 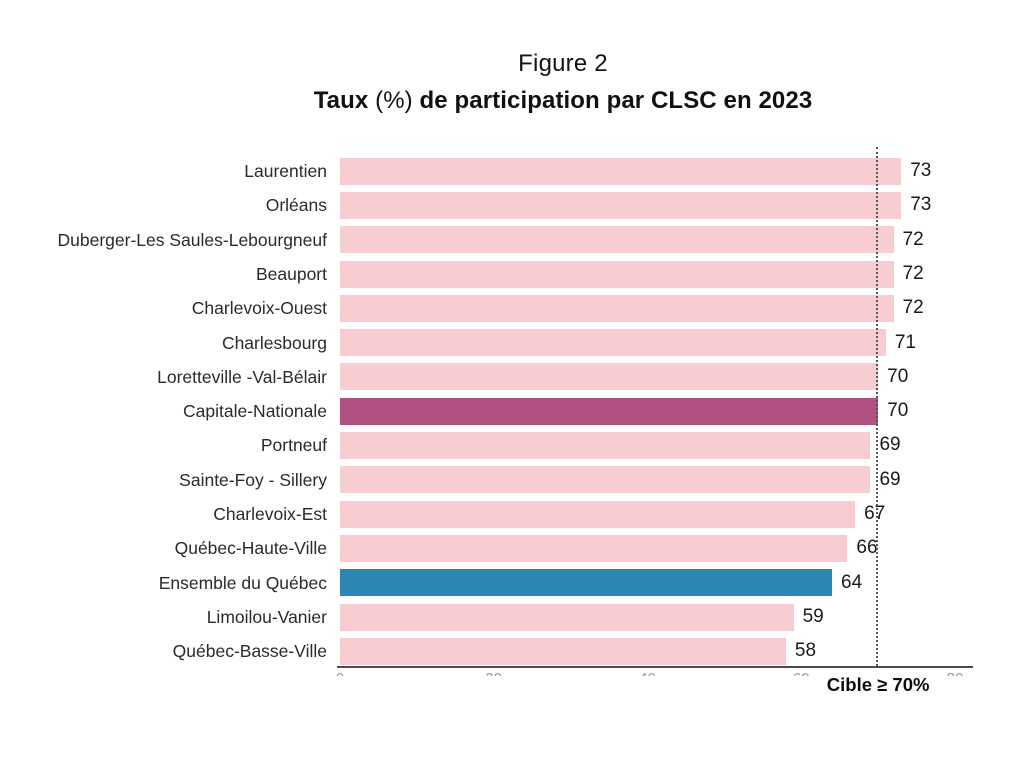 I want to click on value-label: 66, so click(x=867, y=548).